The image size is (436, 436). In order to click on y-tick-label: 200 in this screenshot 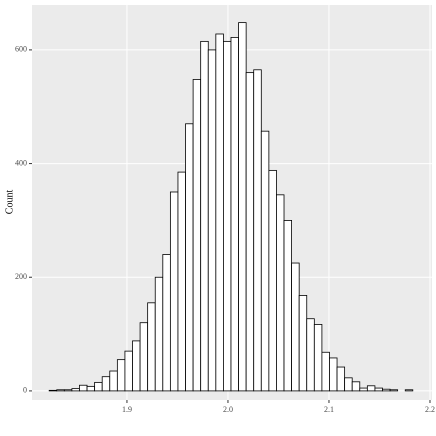, I will do `click(21, 276)`.